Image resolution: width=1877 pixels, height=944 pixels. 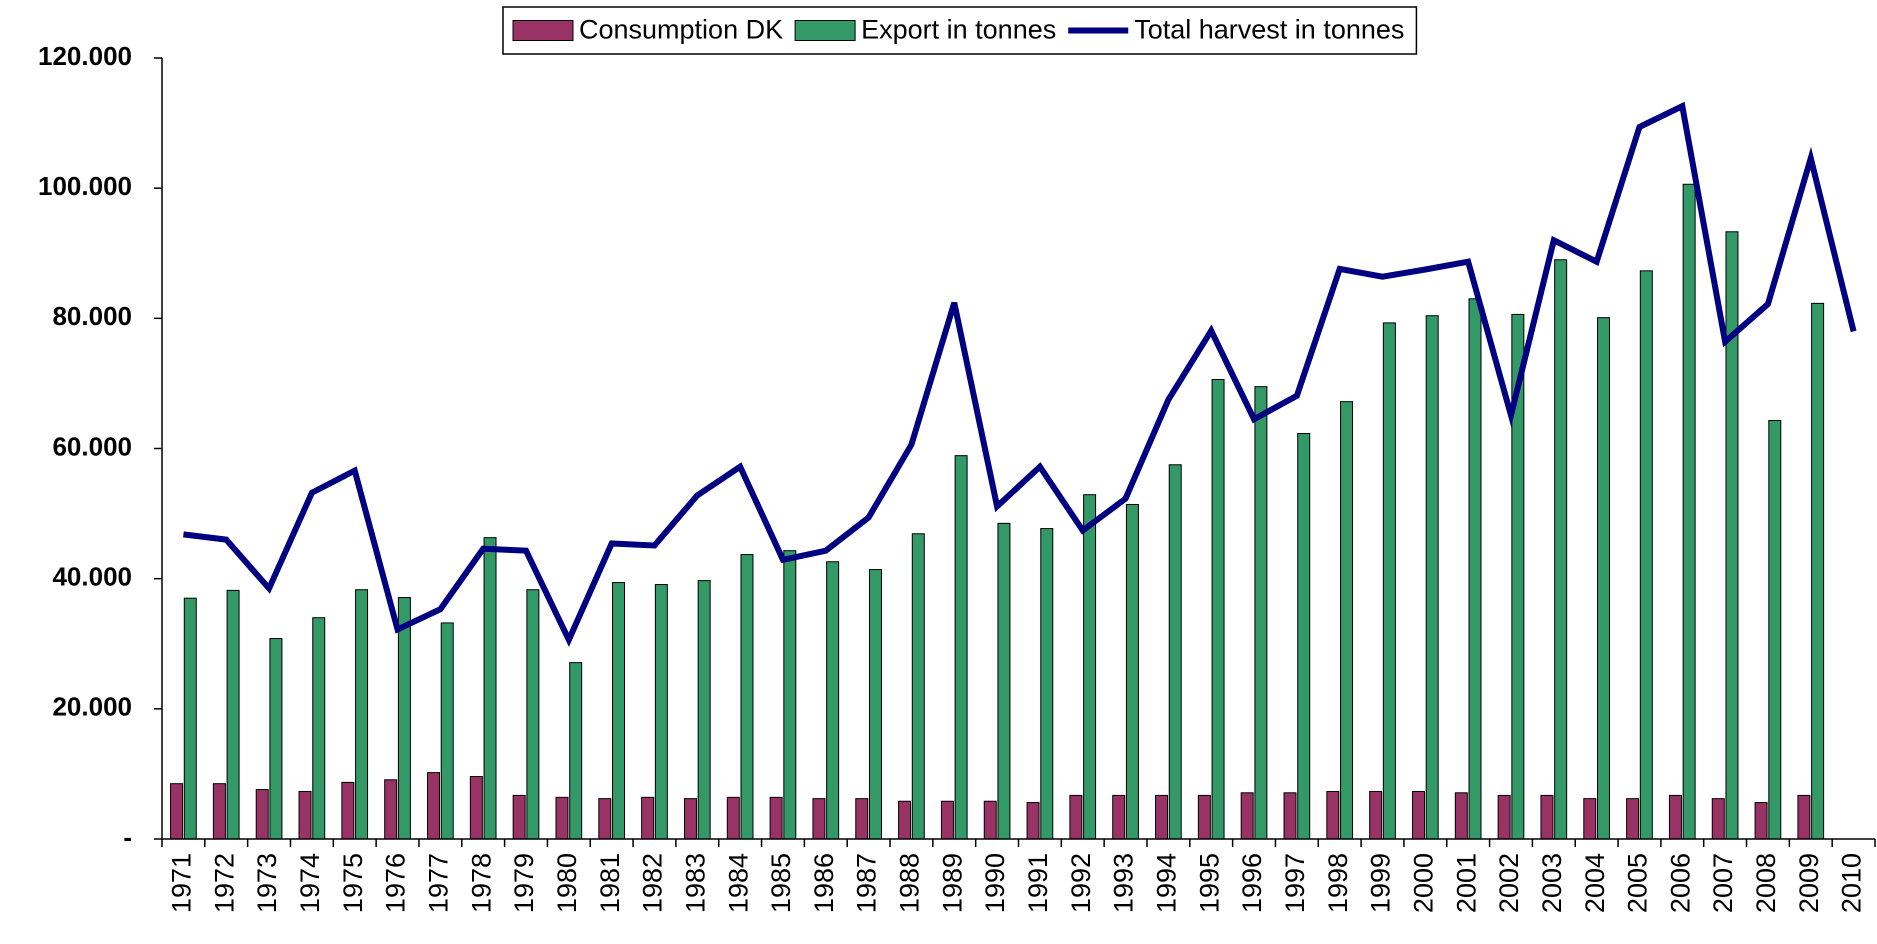 What do you see at coordinates (1381, 883) in the screenshot?
I see `x-tick-label: 1999` at bounding box center [1381, 883].